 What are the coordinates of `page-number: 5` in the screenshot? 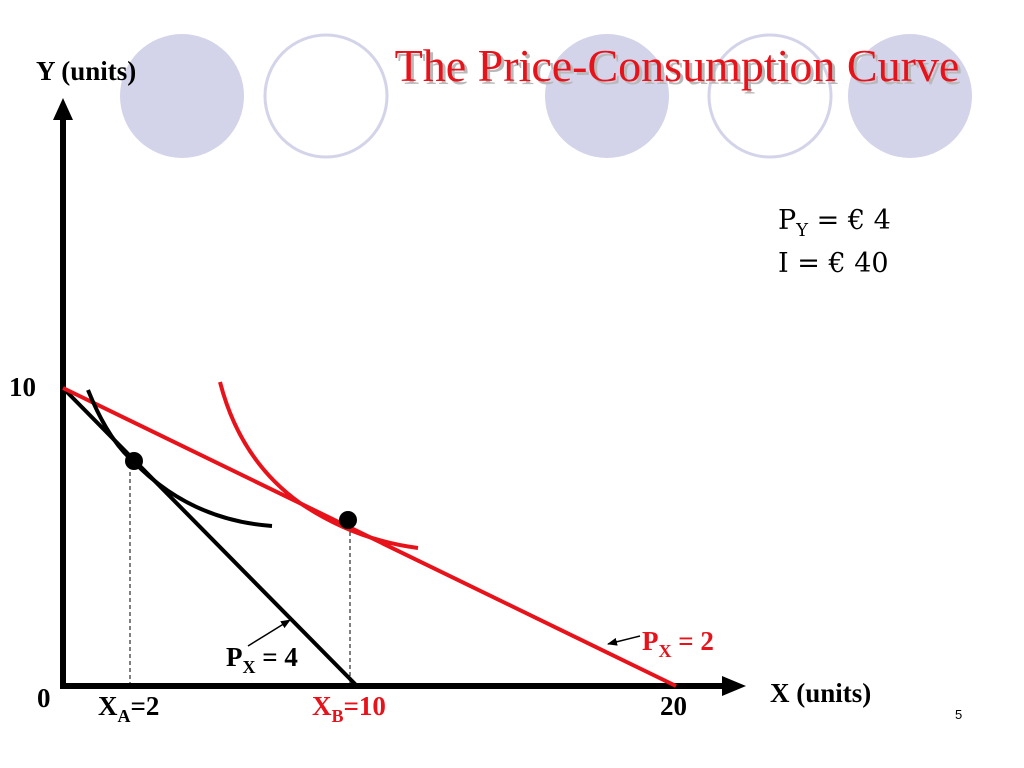 It's located at (958, 714).